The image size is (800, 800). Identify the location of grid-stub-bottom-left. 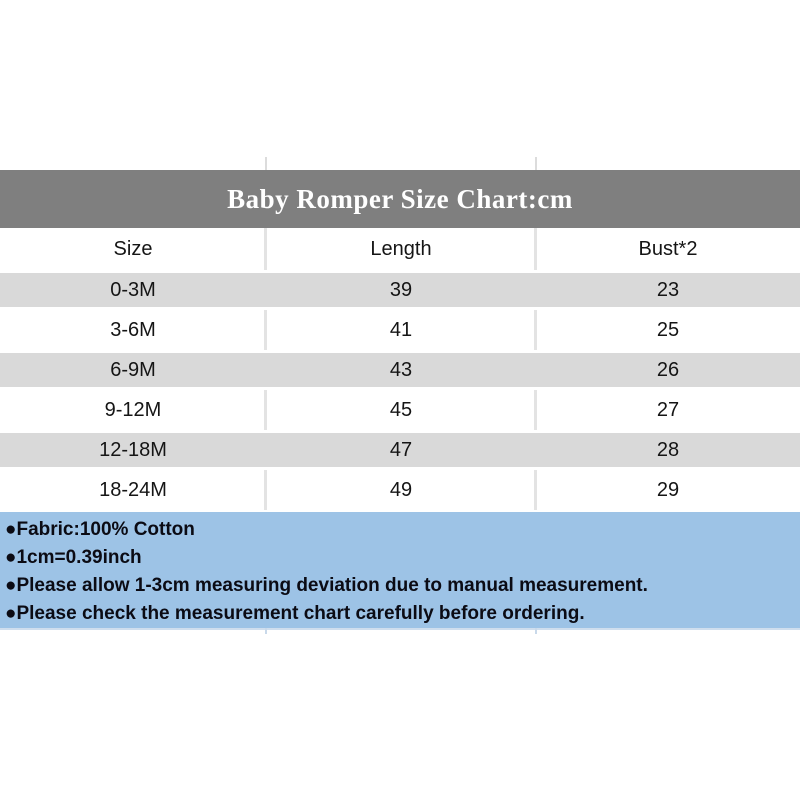
(266, 631).